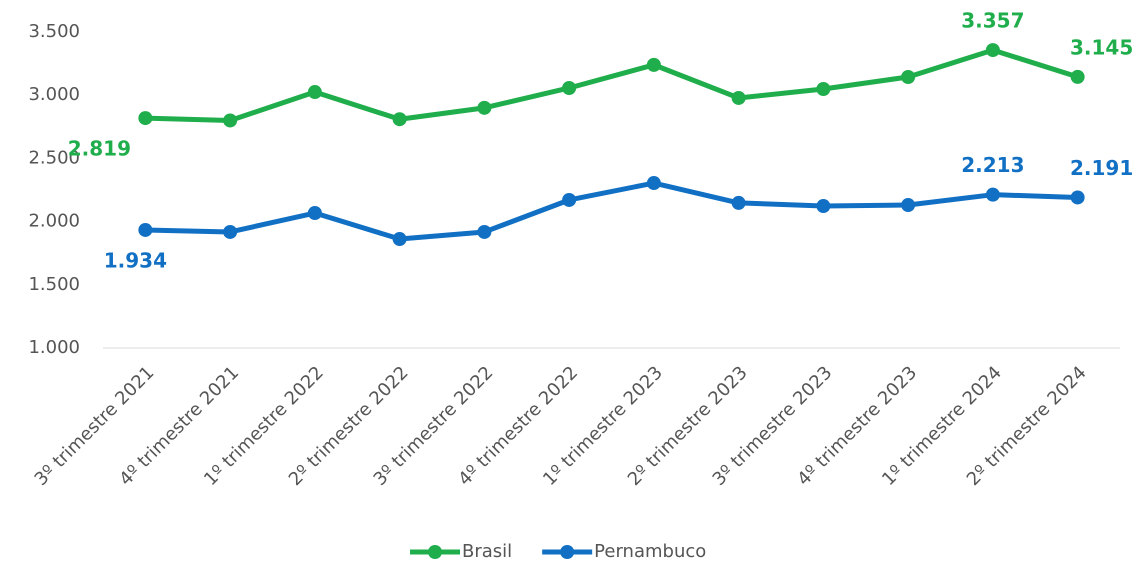 The height and width of the screenshot is (568, 1144). Describe the element at coordinates (54, 157) in the screenshot. I see `y-tick-label: 2.500` at that location.